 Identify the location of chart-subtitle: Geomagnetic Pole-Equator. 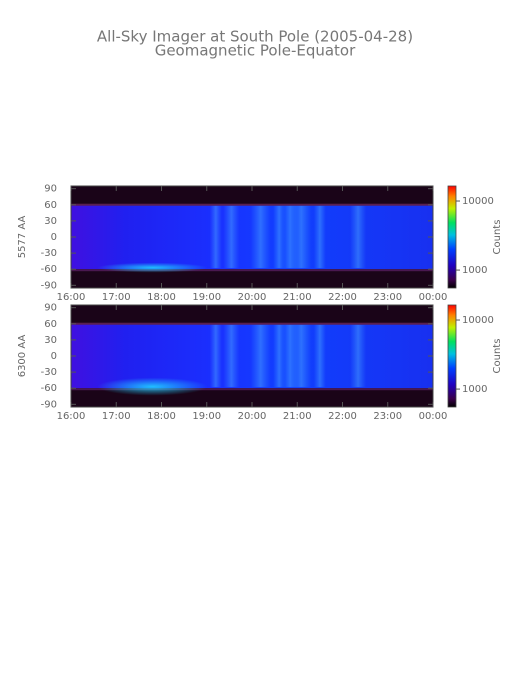
(255, 51).